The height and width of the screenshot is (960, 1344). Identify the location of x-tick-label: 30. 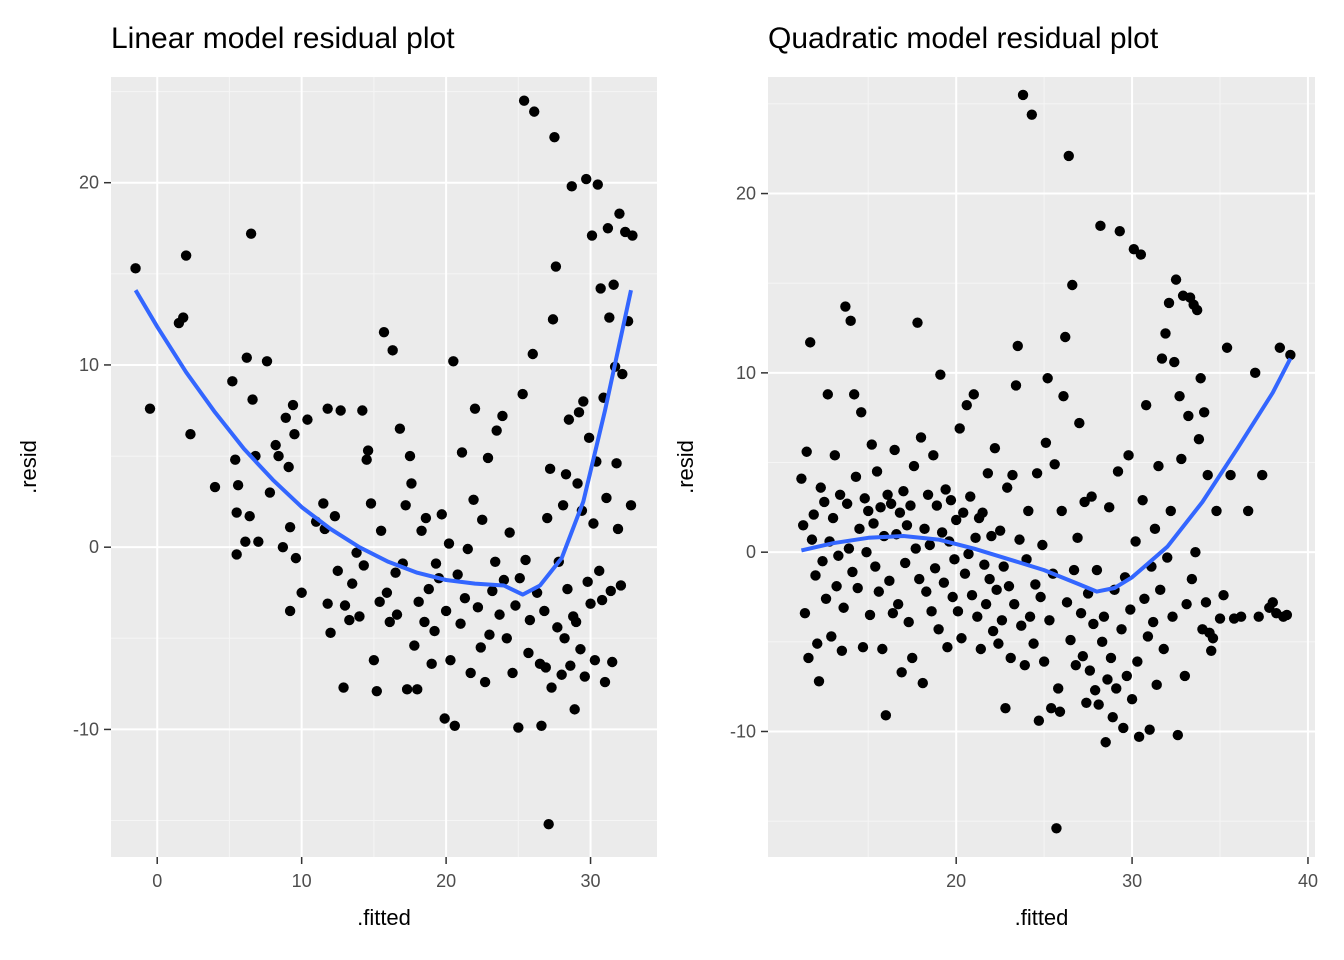
(591, 881).